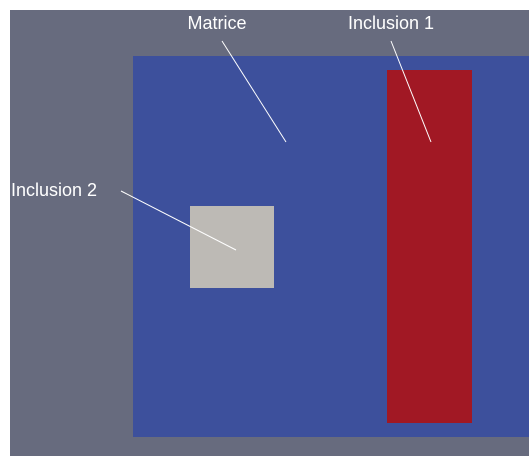 The image size is (529, 457). What do you see at coordinates (254, 91) in the screenshot?
I see `matrix-leader-line` at bounding box center [254, 91].